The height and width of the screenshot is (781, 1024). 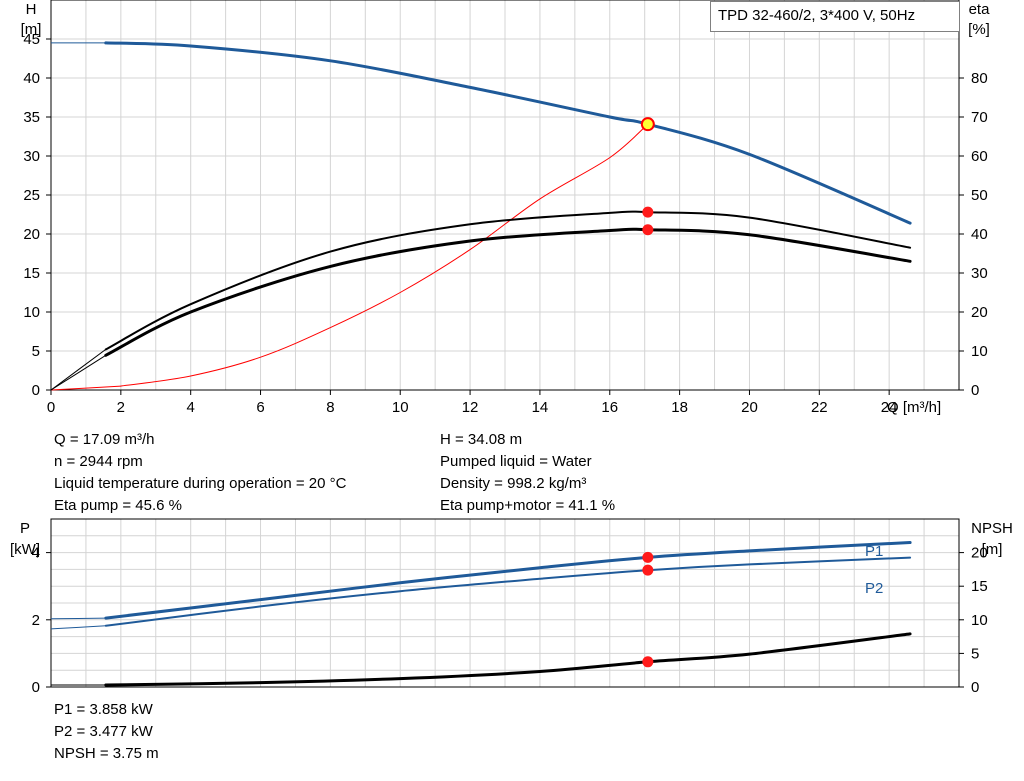 What do you see at coordinates (78, 618) in the screenshot?
I see `p1-curve-extension` at bounding box center [78, 618].